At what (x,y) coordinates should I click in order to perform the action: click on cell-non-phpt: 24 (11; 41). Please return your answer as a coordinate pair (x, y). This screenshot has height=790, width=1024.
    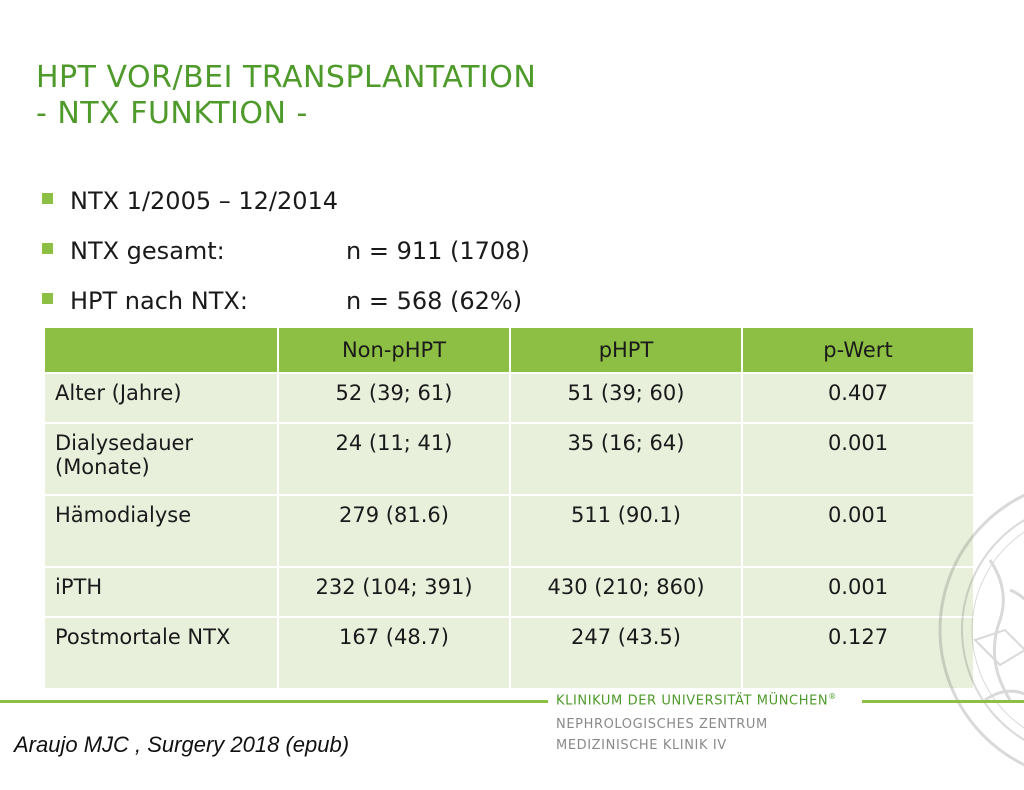
    Looking at the image, I should click on (394, 459).